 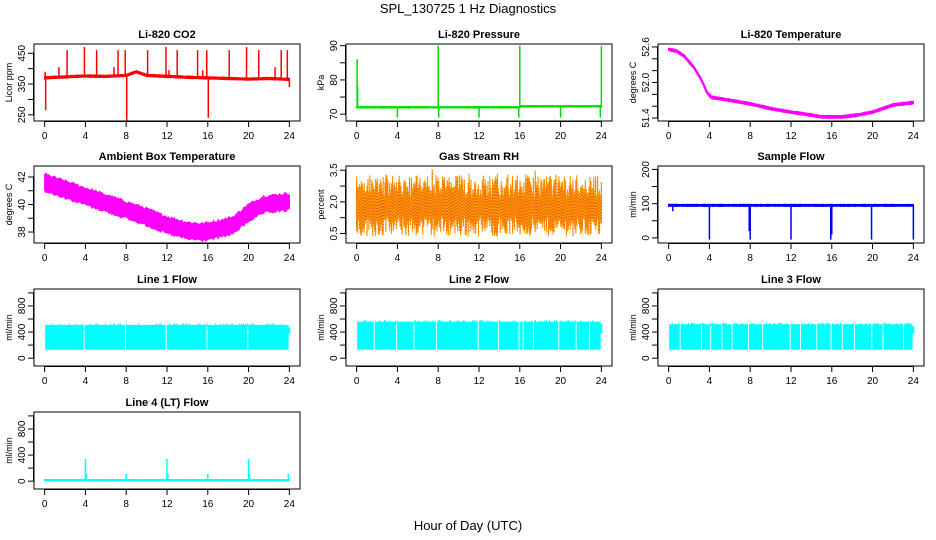 I want to click on y-tick-label: 200, so click(x=646, y=169).